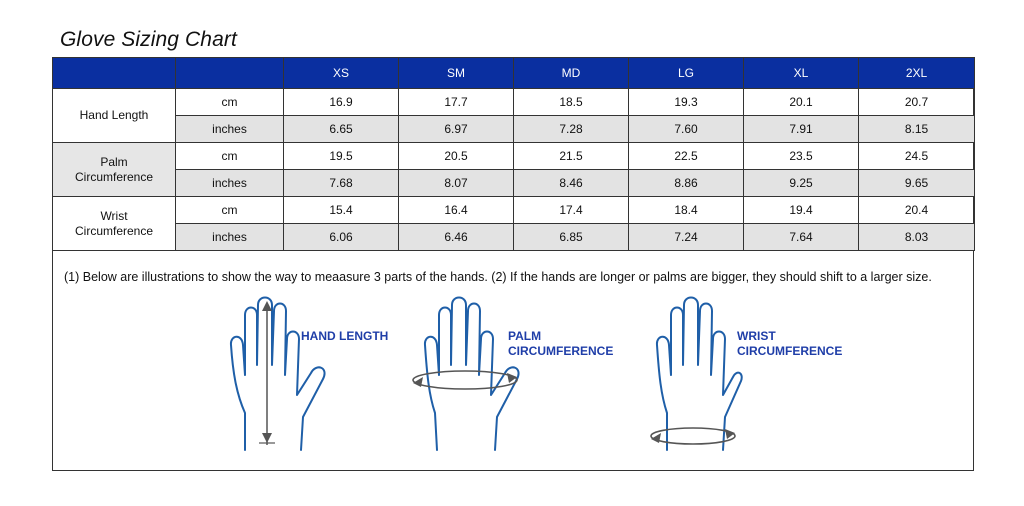 The height and width of the screenshot is (506, 1024). Describe the element at coordinates (686, 129) in the screenshot. I see `value-cell: 7.60` at that location.